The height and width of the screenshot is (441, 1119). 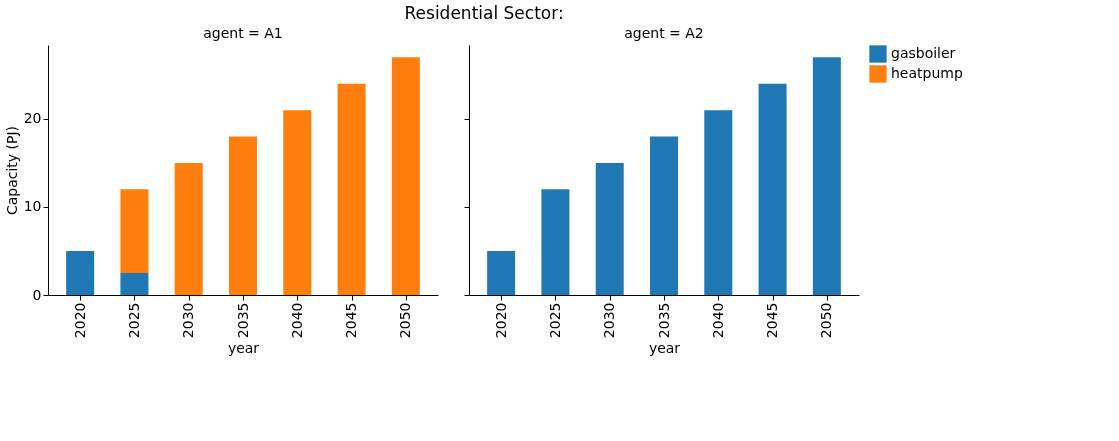 What do you see at coordinates (32, 118) in the screenshot?
I see `y-tick-label: 20` at bounding box center [32, 118].